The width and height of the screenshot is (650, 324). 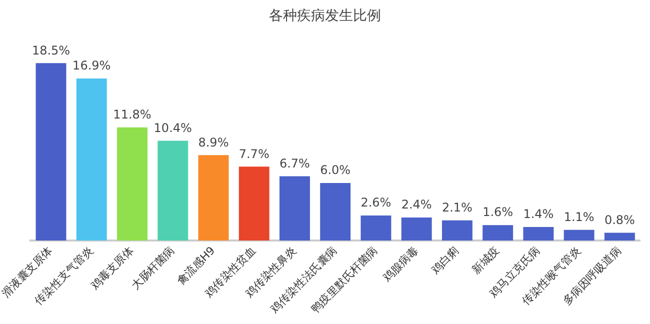 What do you see at coordinates (294, 163) in the screenshot?
I see `data-label: 6.7%` at bounding box center [294, 163].